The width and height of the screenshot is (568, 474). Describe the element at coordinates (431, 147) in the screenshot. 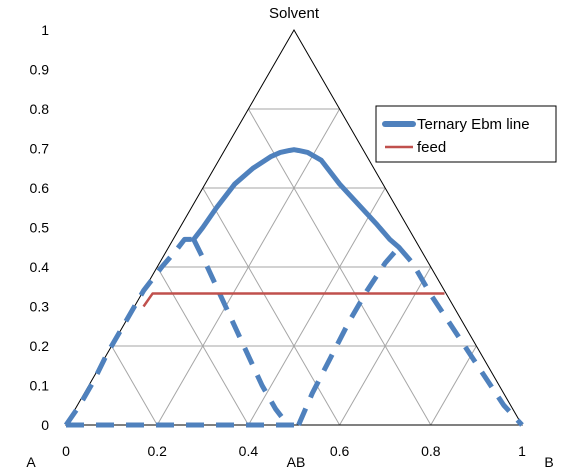

I see `legend-label-feed: feed` at that location.